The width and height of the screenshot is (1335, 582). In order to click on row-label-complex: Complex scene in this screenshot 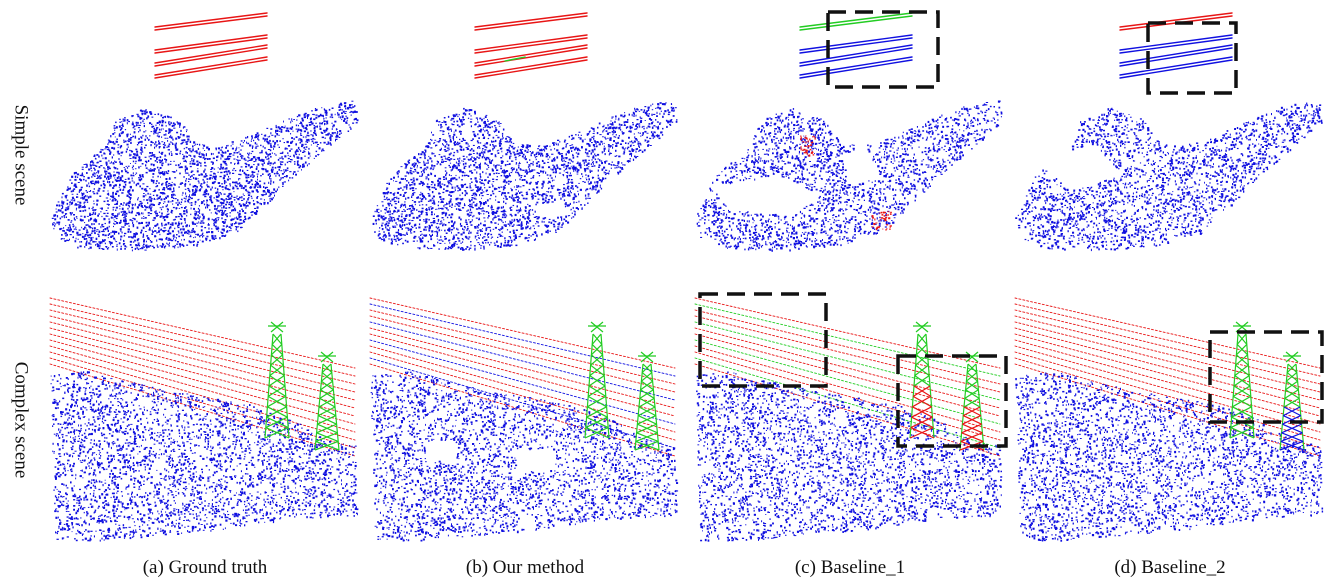, I will do `click(20, 420)`.